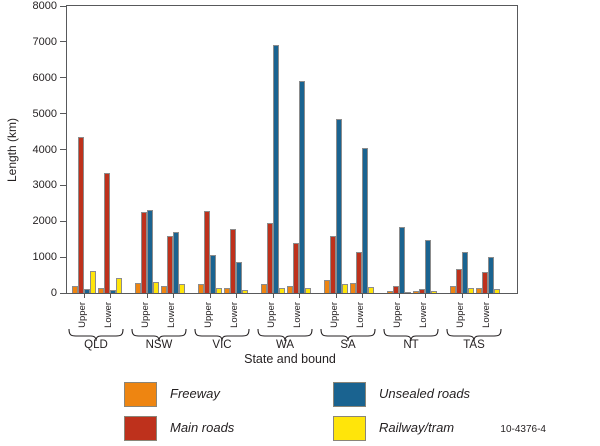 The width and height of the screenshot is (600, 446). What do you see at coordinates (425, 393) in the screenshot?
I see `legend-label: Unsealed roads` at bounding box center [425, 393].